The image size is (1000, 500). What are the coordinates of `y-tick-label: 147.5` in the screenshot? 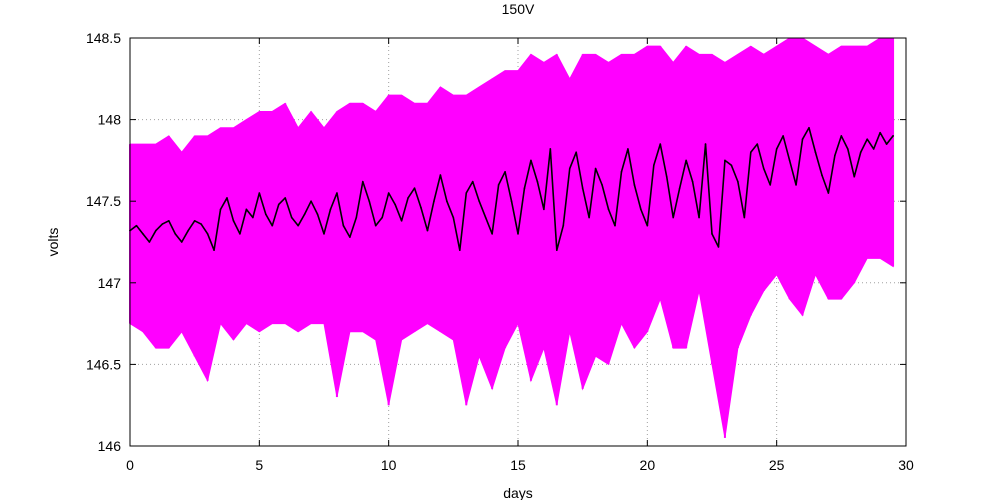 It's located at (103, 201).